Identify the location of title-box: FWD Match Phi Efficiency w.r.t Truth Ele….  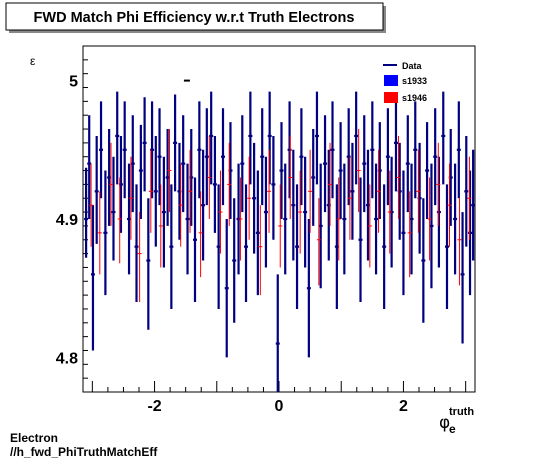
(195, 17).